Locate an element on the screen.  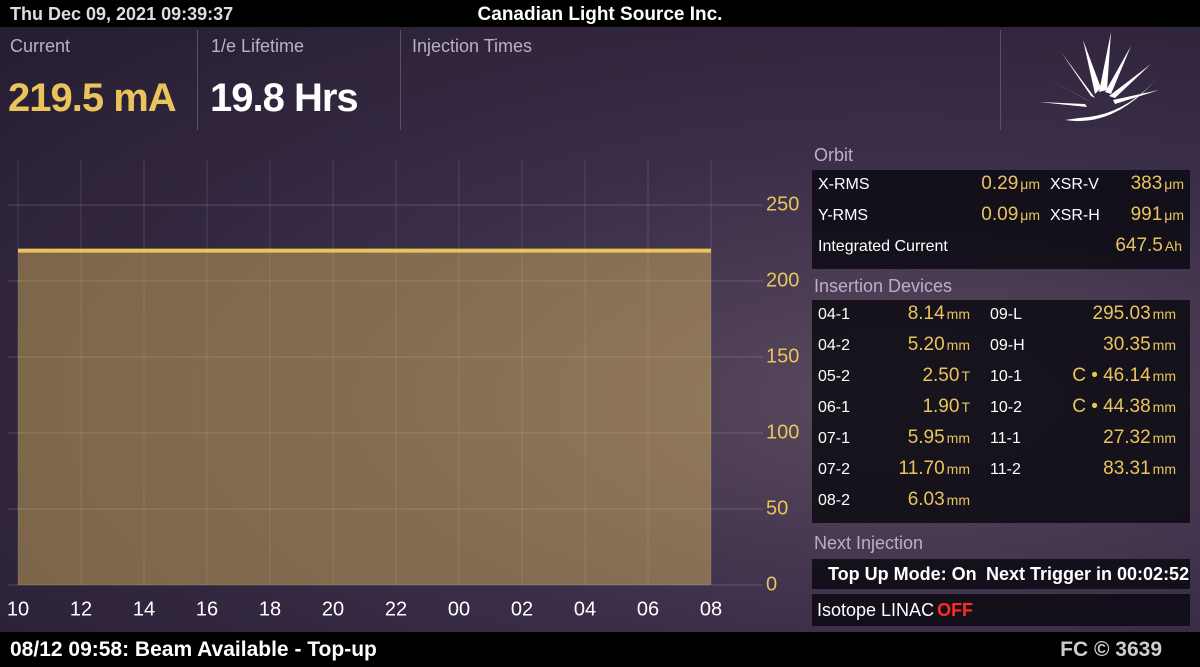
x-tick-label: 22 is located at coordinates (396, 609).